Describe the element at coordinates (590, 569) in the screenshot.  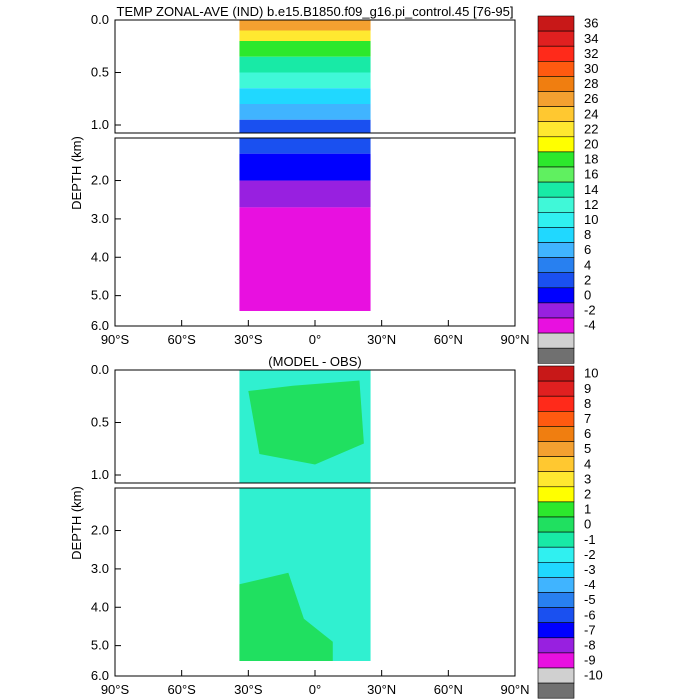
I see `colorbar-label: -3` at that location.